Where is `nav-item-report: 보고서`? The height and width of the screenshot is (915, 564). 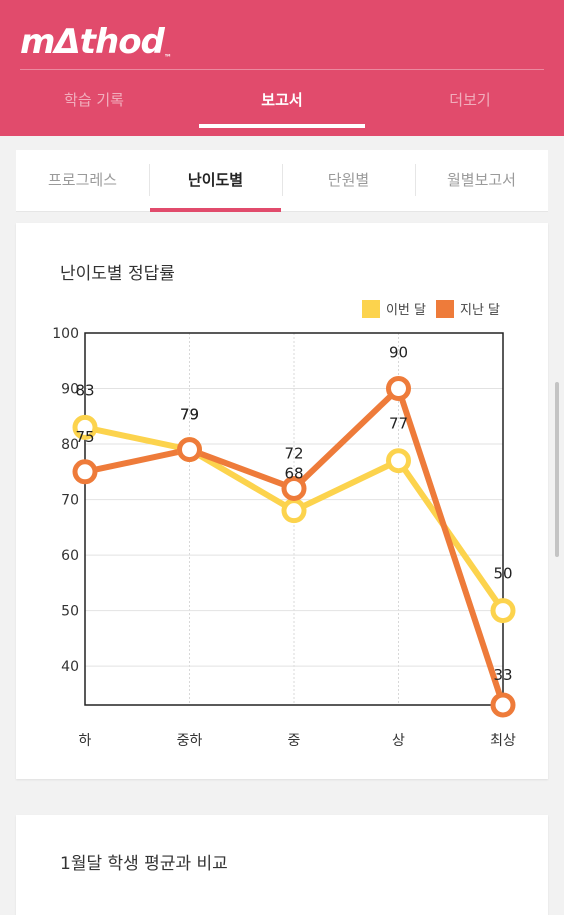
nav-item-report: 보고서 is located at coordinates (282, 100).